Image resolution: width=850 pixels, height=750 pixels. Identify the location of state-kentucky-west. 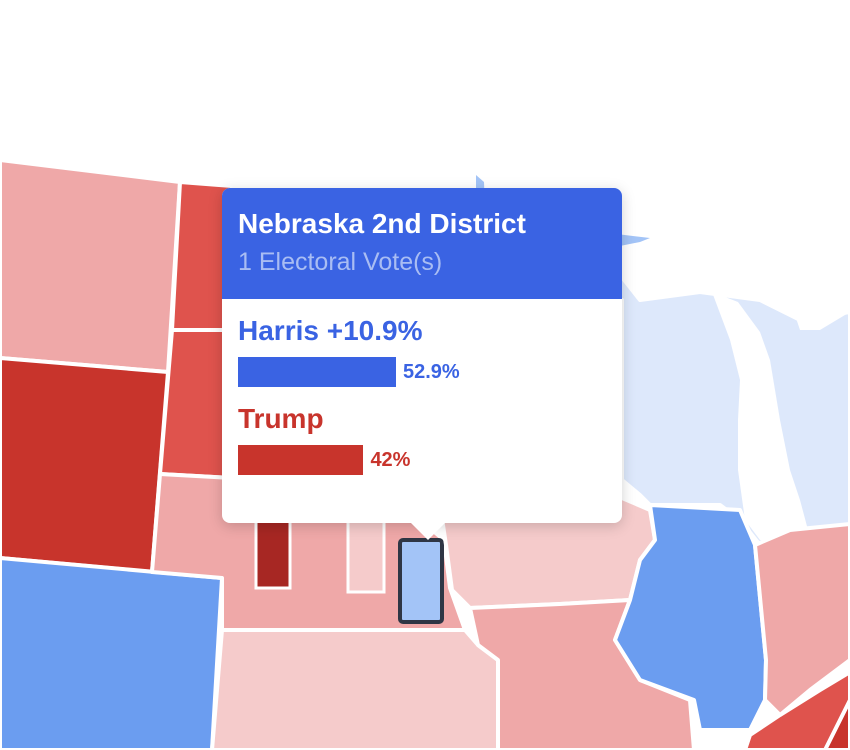
(836, 724).